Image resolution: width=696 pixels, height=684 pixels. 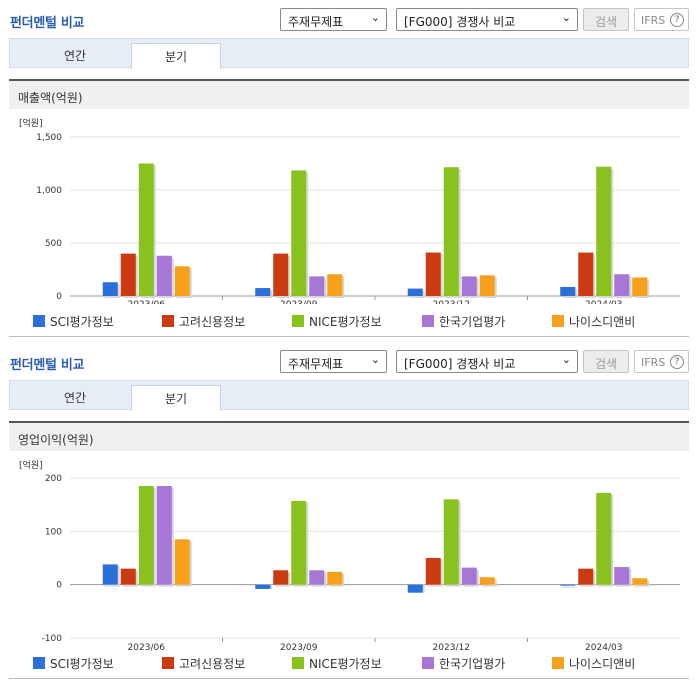 I want to click on y-tick-label: 1,000, so click(x=49, y=191).